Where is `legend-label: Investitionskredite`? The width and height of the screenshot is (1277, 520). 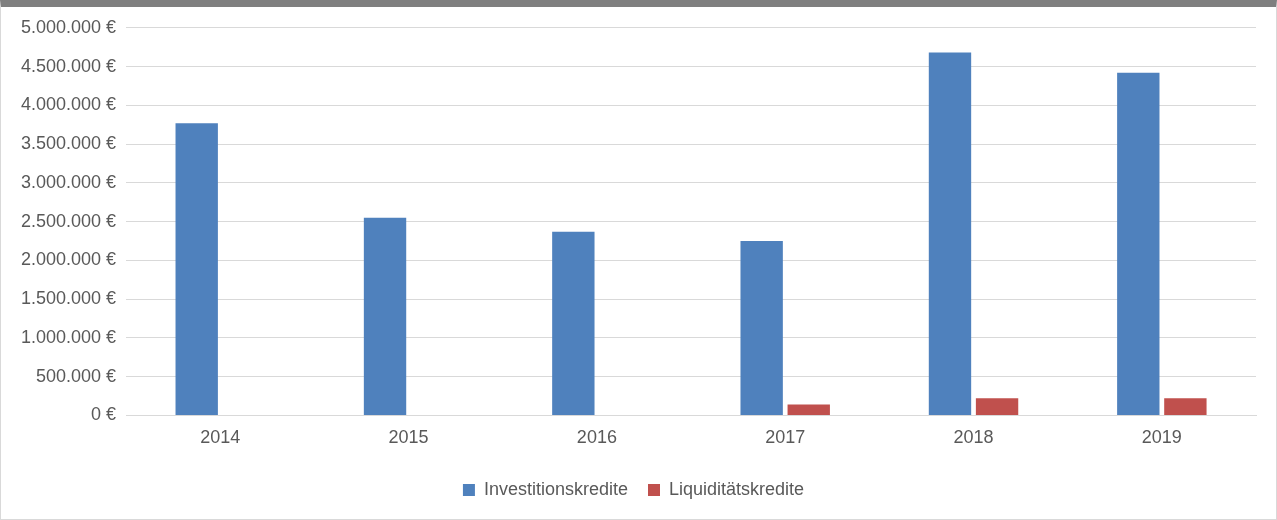
legend-label: Investitionskredite is located at coordinates (555, 488).